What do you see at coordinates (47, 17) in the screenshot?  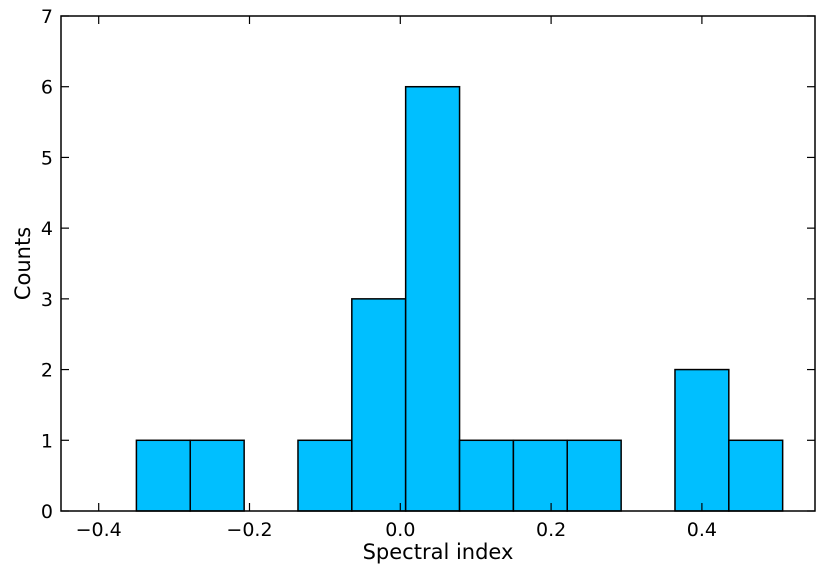 I see `y-tick-label: 7` at bounding box center [47, 17].